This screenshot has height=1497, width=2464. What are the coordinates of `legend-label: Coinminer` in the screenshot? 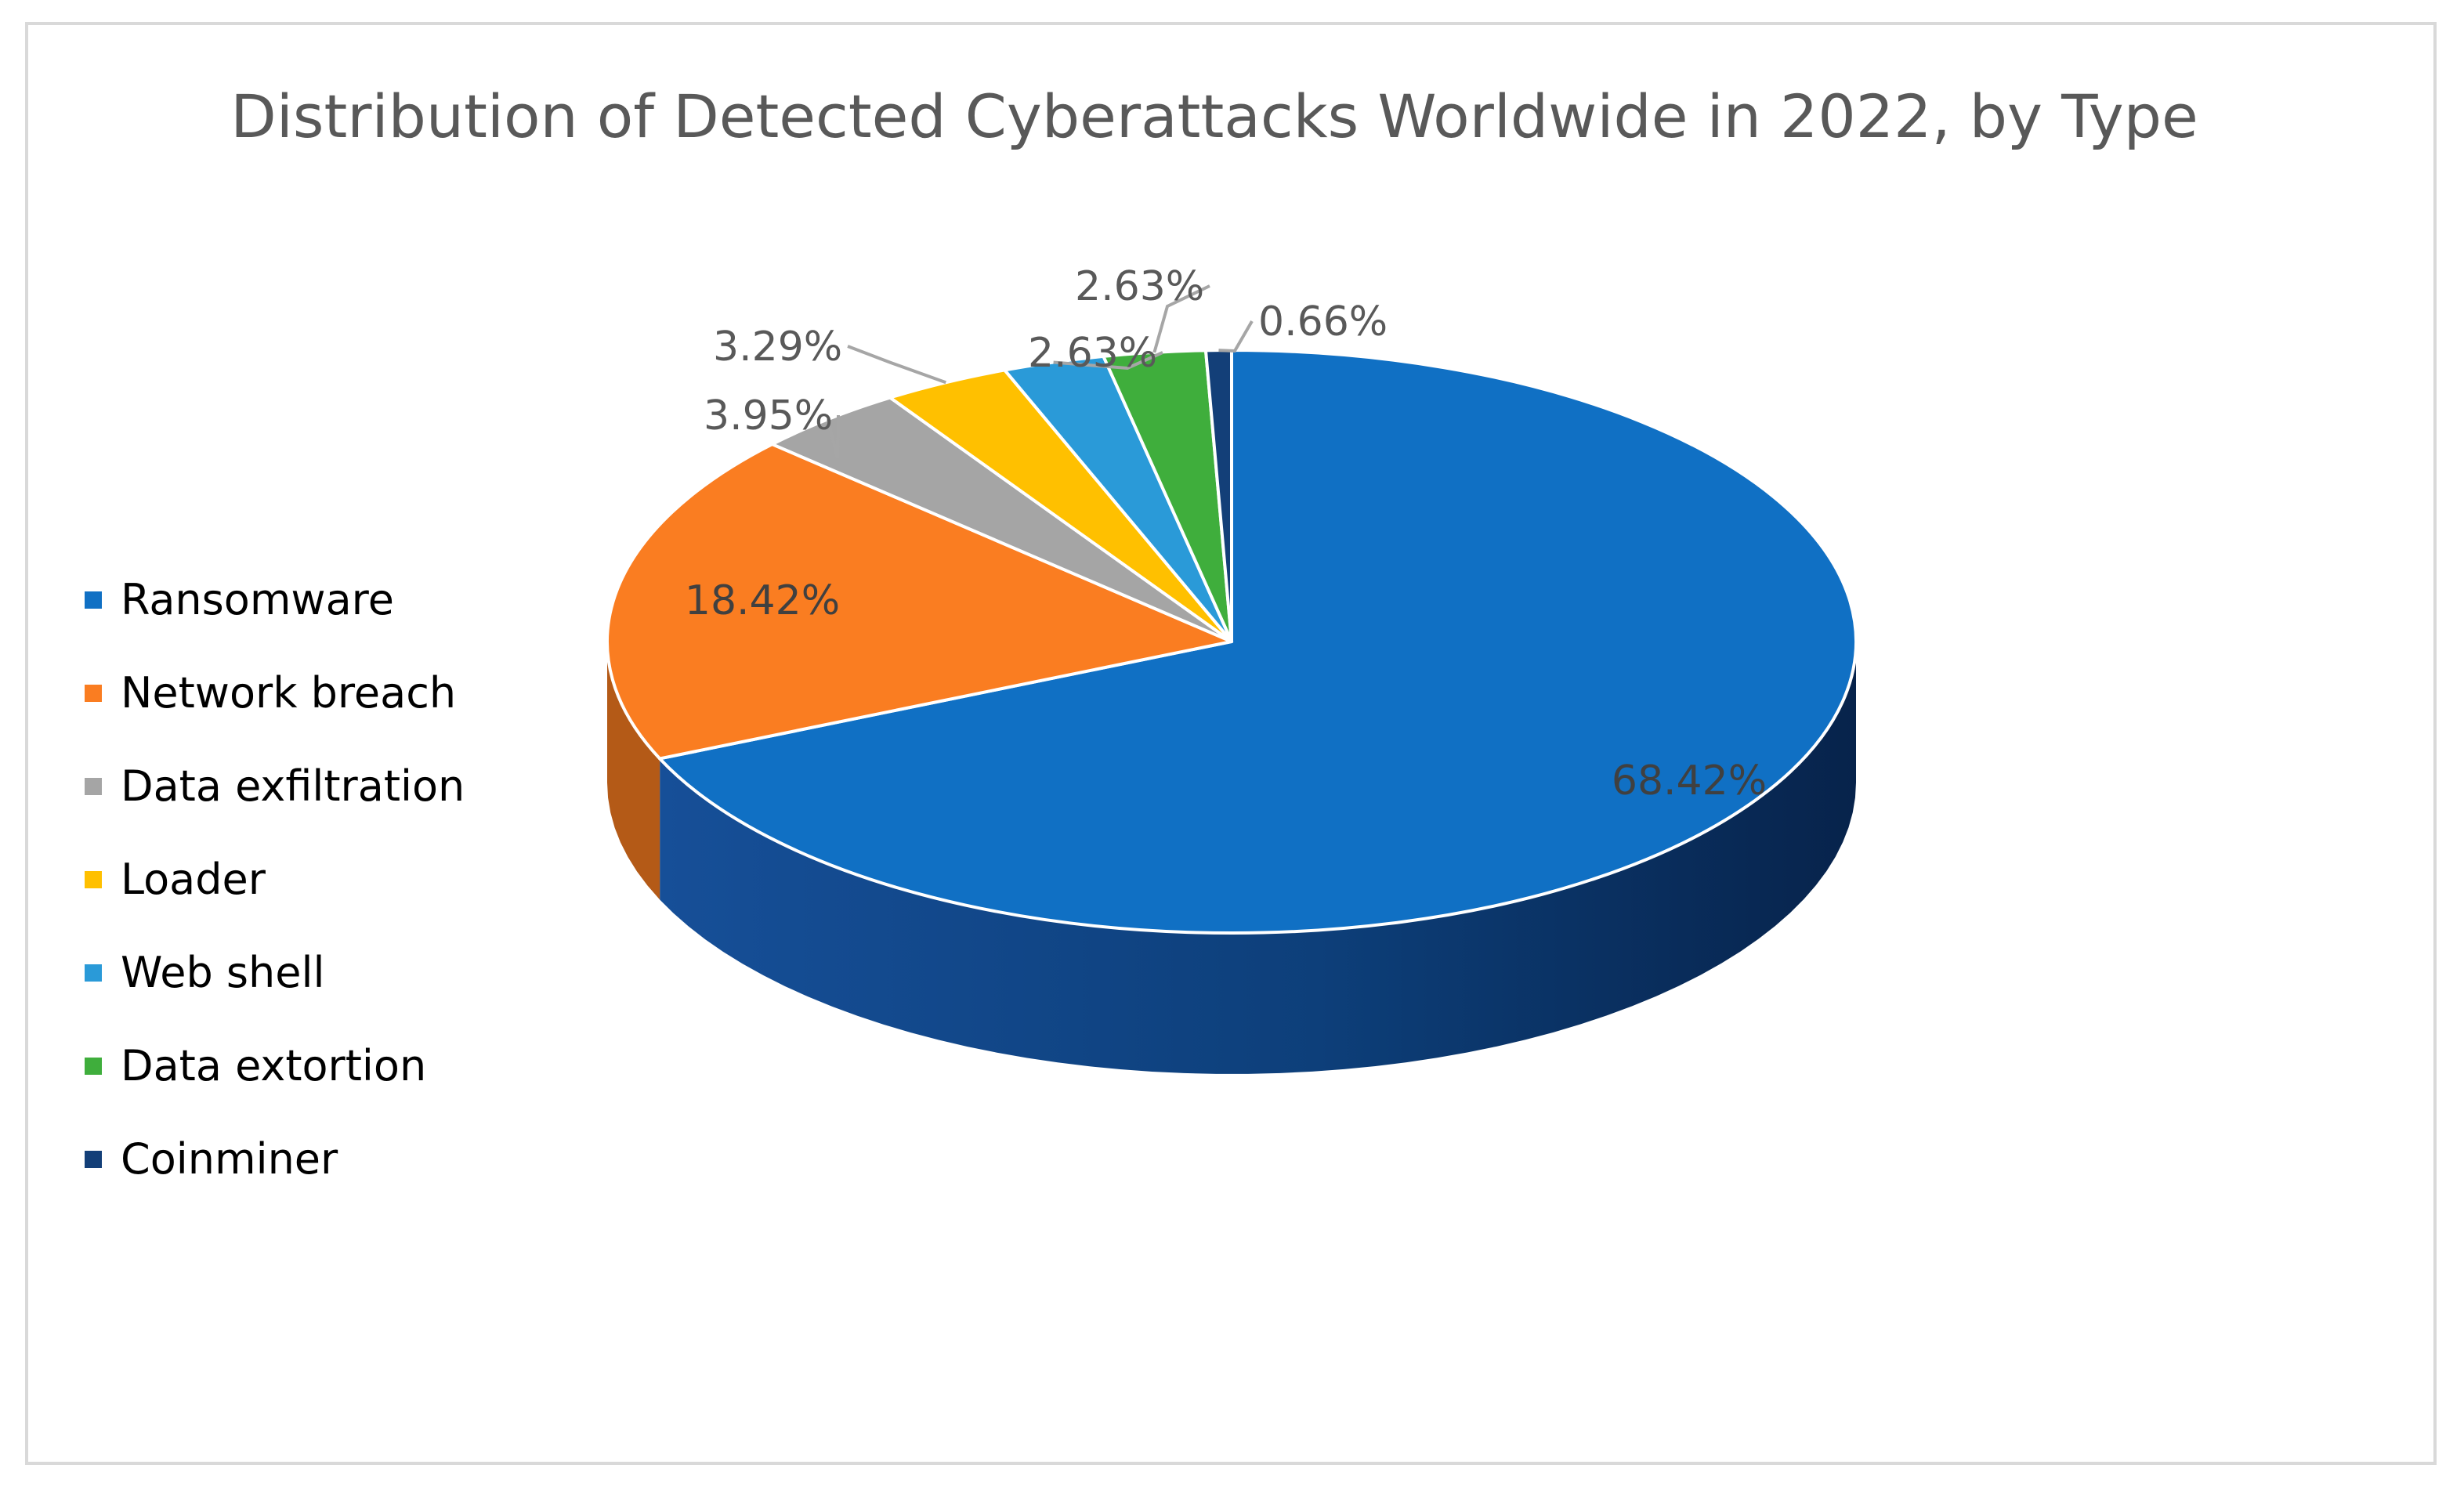 It's located at (229, 1159).